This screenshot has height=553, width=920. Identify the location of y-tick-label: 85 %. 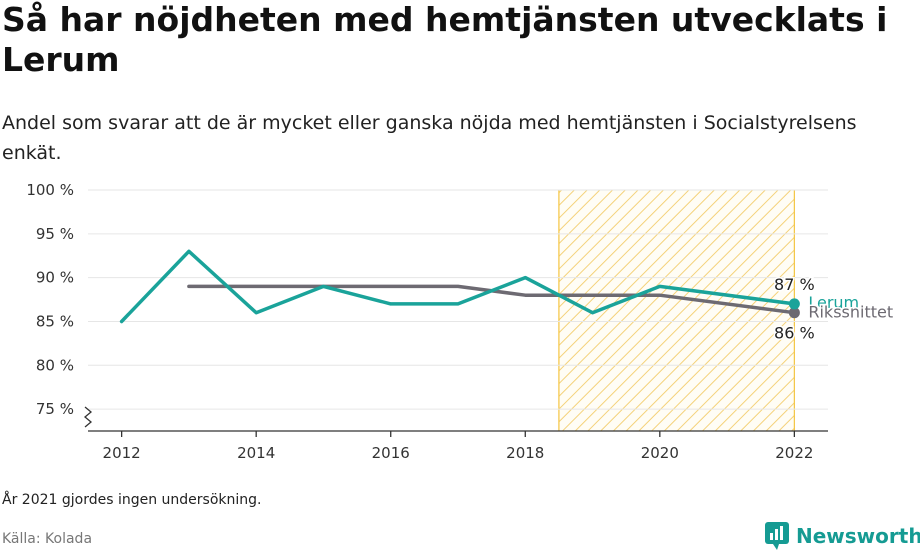
(55, 321).